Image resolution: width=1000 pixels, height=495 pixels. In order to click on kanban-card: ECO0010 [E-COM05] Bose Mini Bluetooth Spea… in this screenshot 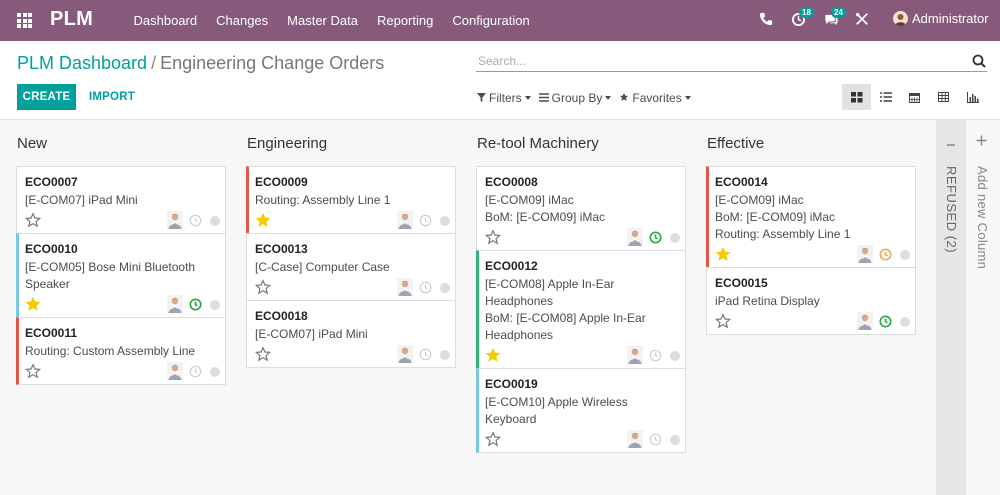, I will do `click(121, 275)`.